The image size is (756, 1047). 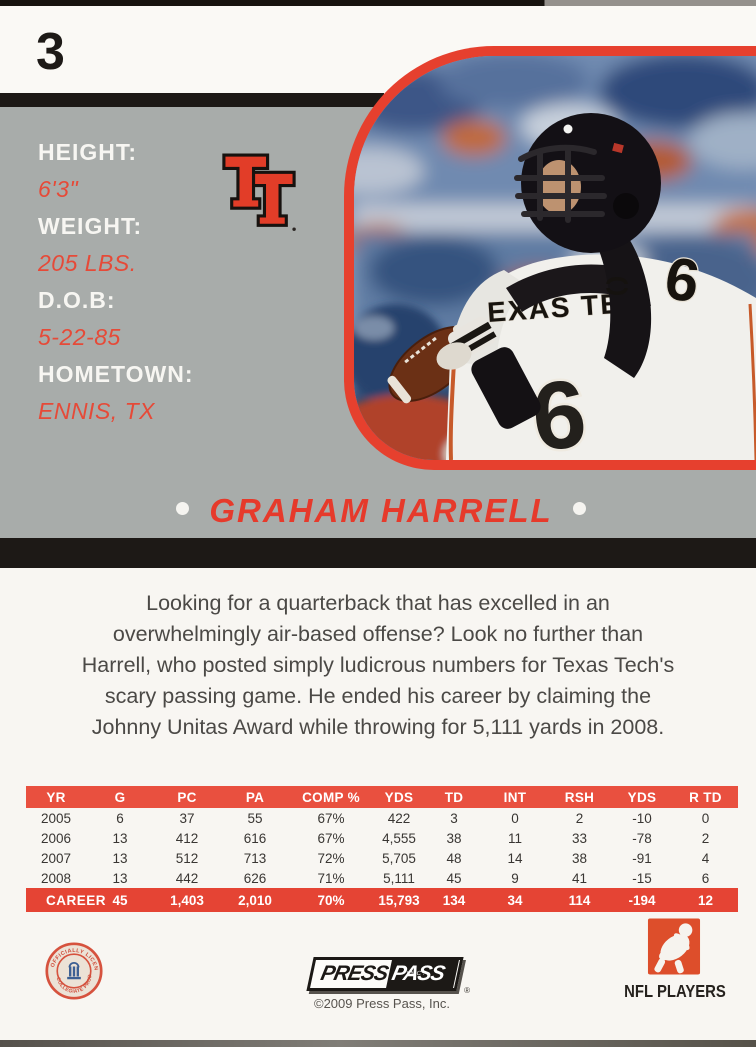 I want to click on press-pass-logo-press: PRESS, so click(x=354, y=973).